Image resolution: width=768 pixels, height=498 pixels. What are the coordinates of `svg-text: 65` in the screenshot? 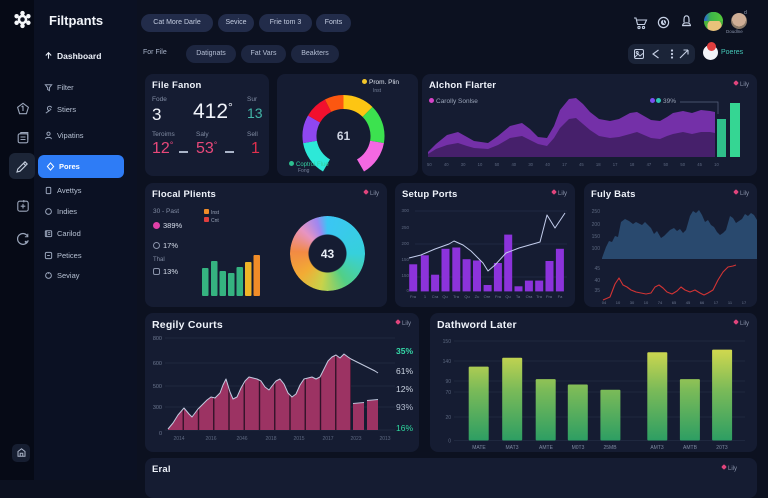 It's located at (674, 302).